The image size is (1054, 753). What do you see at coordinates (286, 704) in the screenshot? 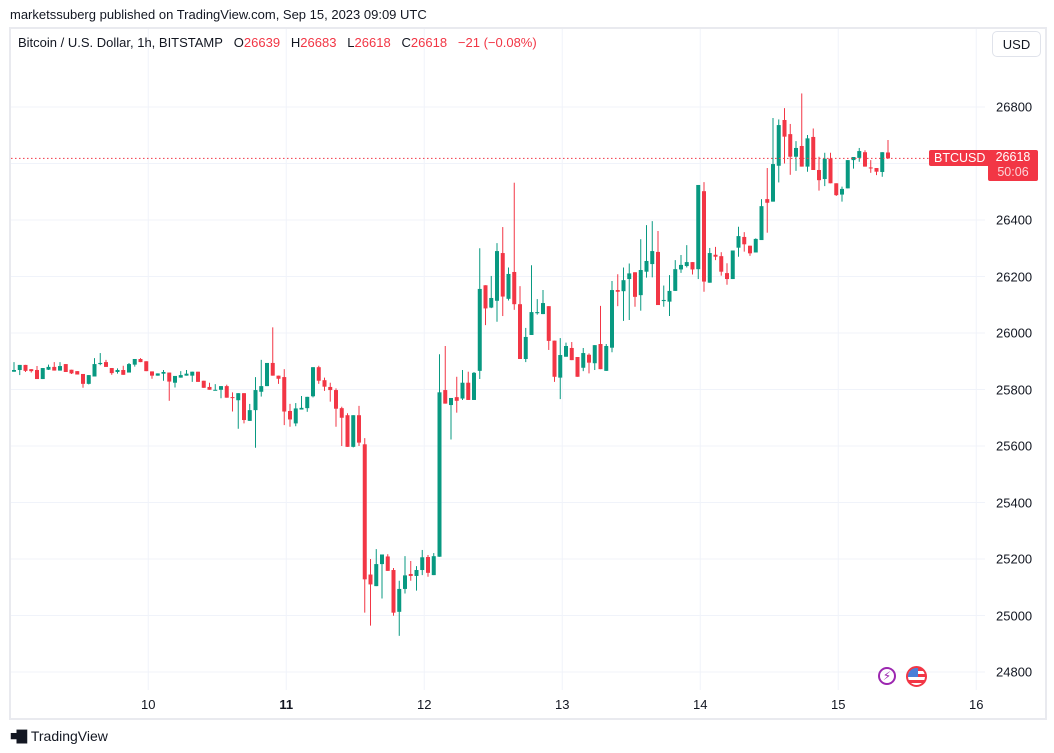
I see `time-tick-label: 11` at bounding box center [286, 704].